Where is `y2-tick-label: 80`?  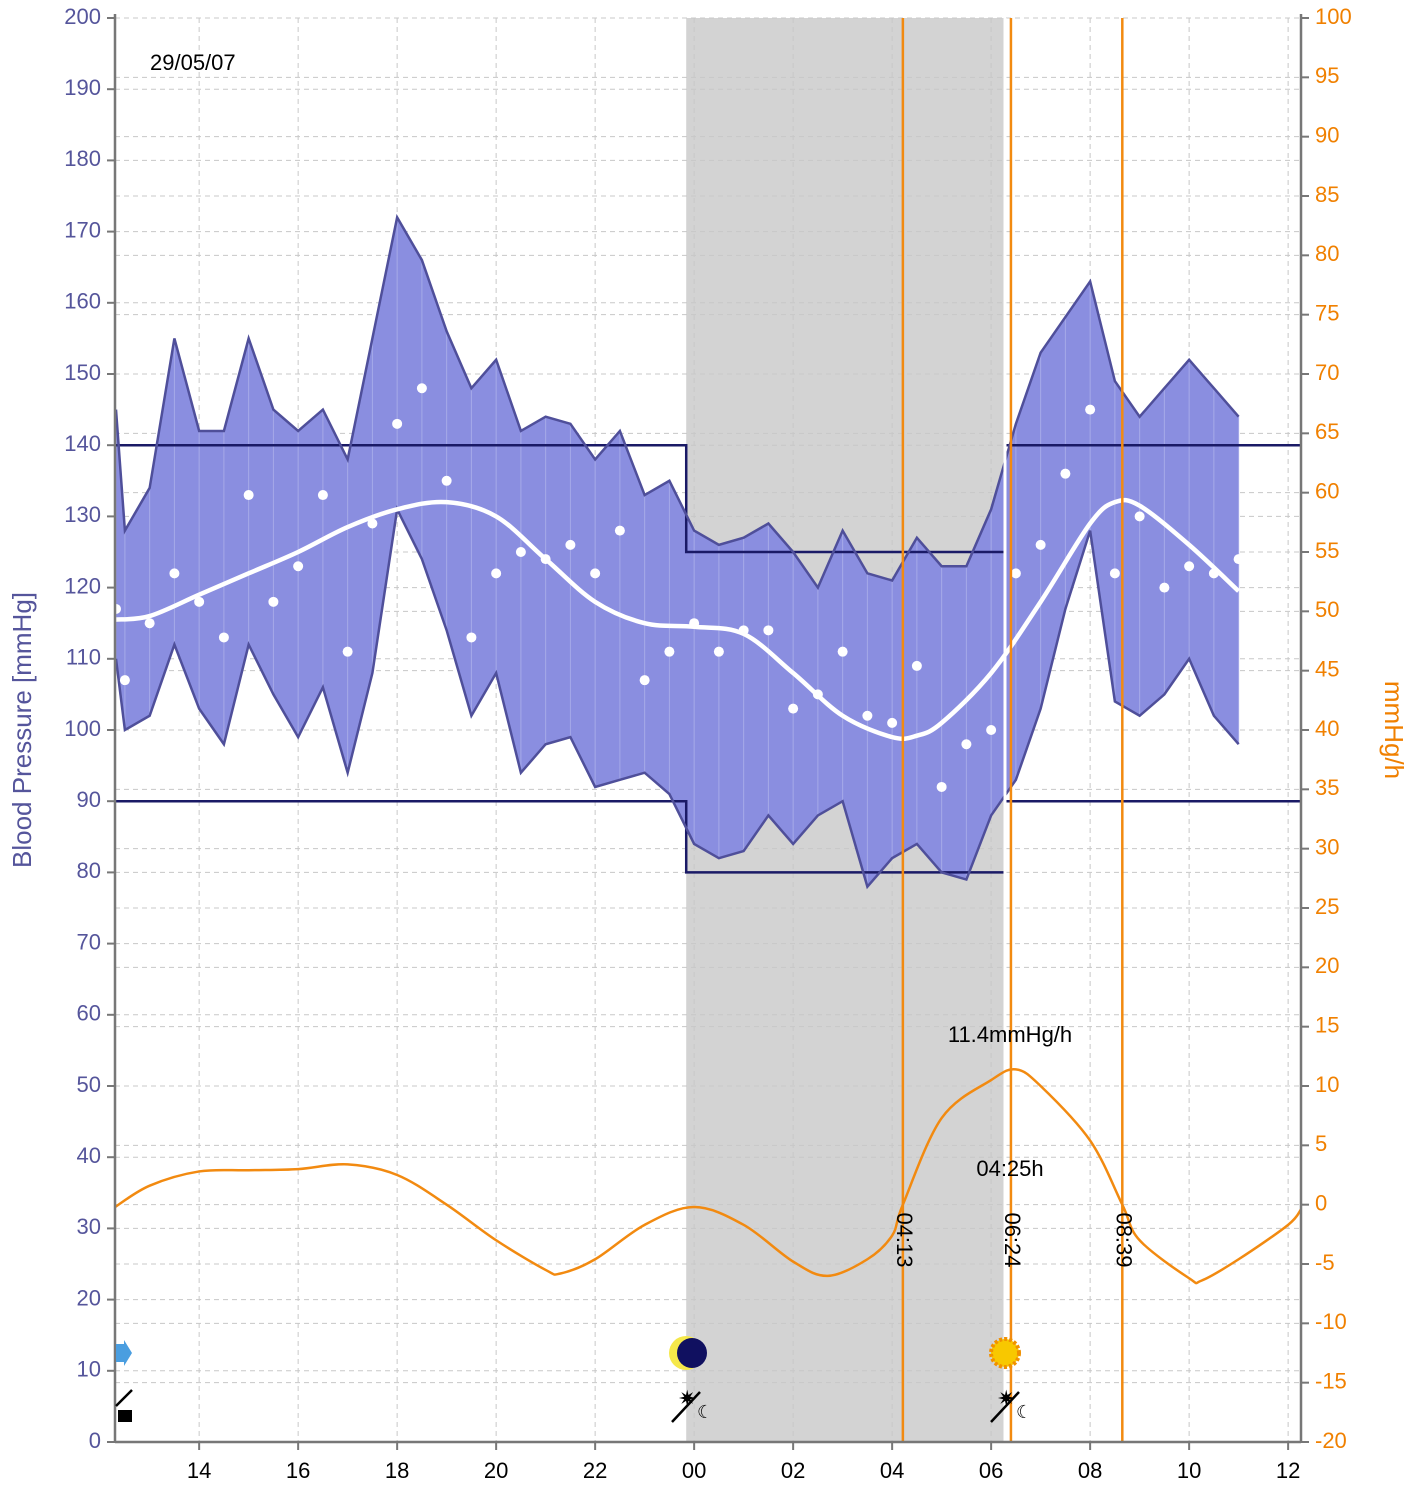
y2-tick-label: 80 is located at coordinates (1327, 253).